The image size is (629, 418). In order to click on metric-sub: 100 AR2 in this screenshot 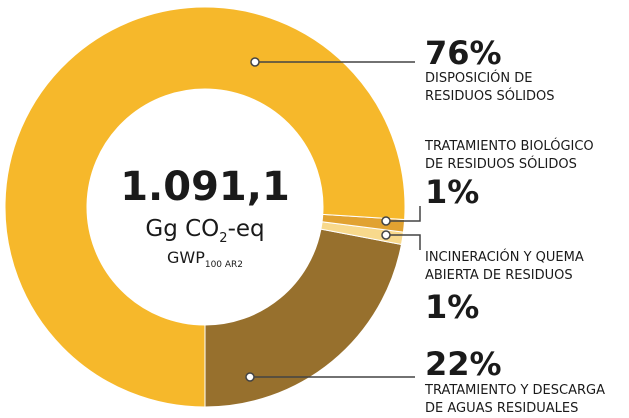, I will do `click(224, 265)`.